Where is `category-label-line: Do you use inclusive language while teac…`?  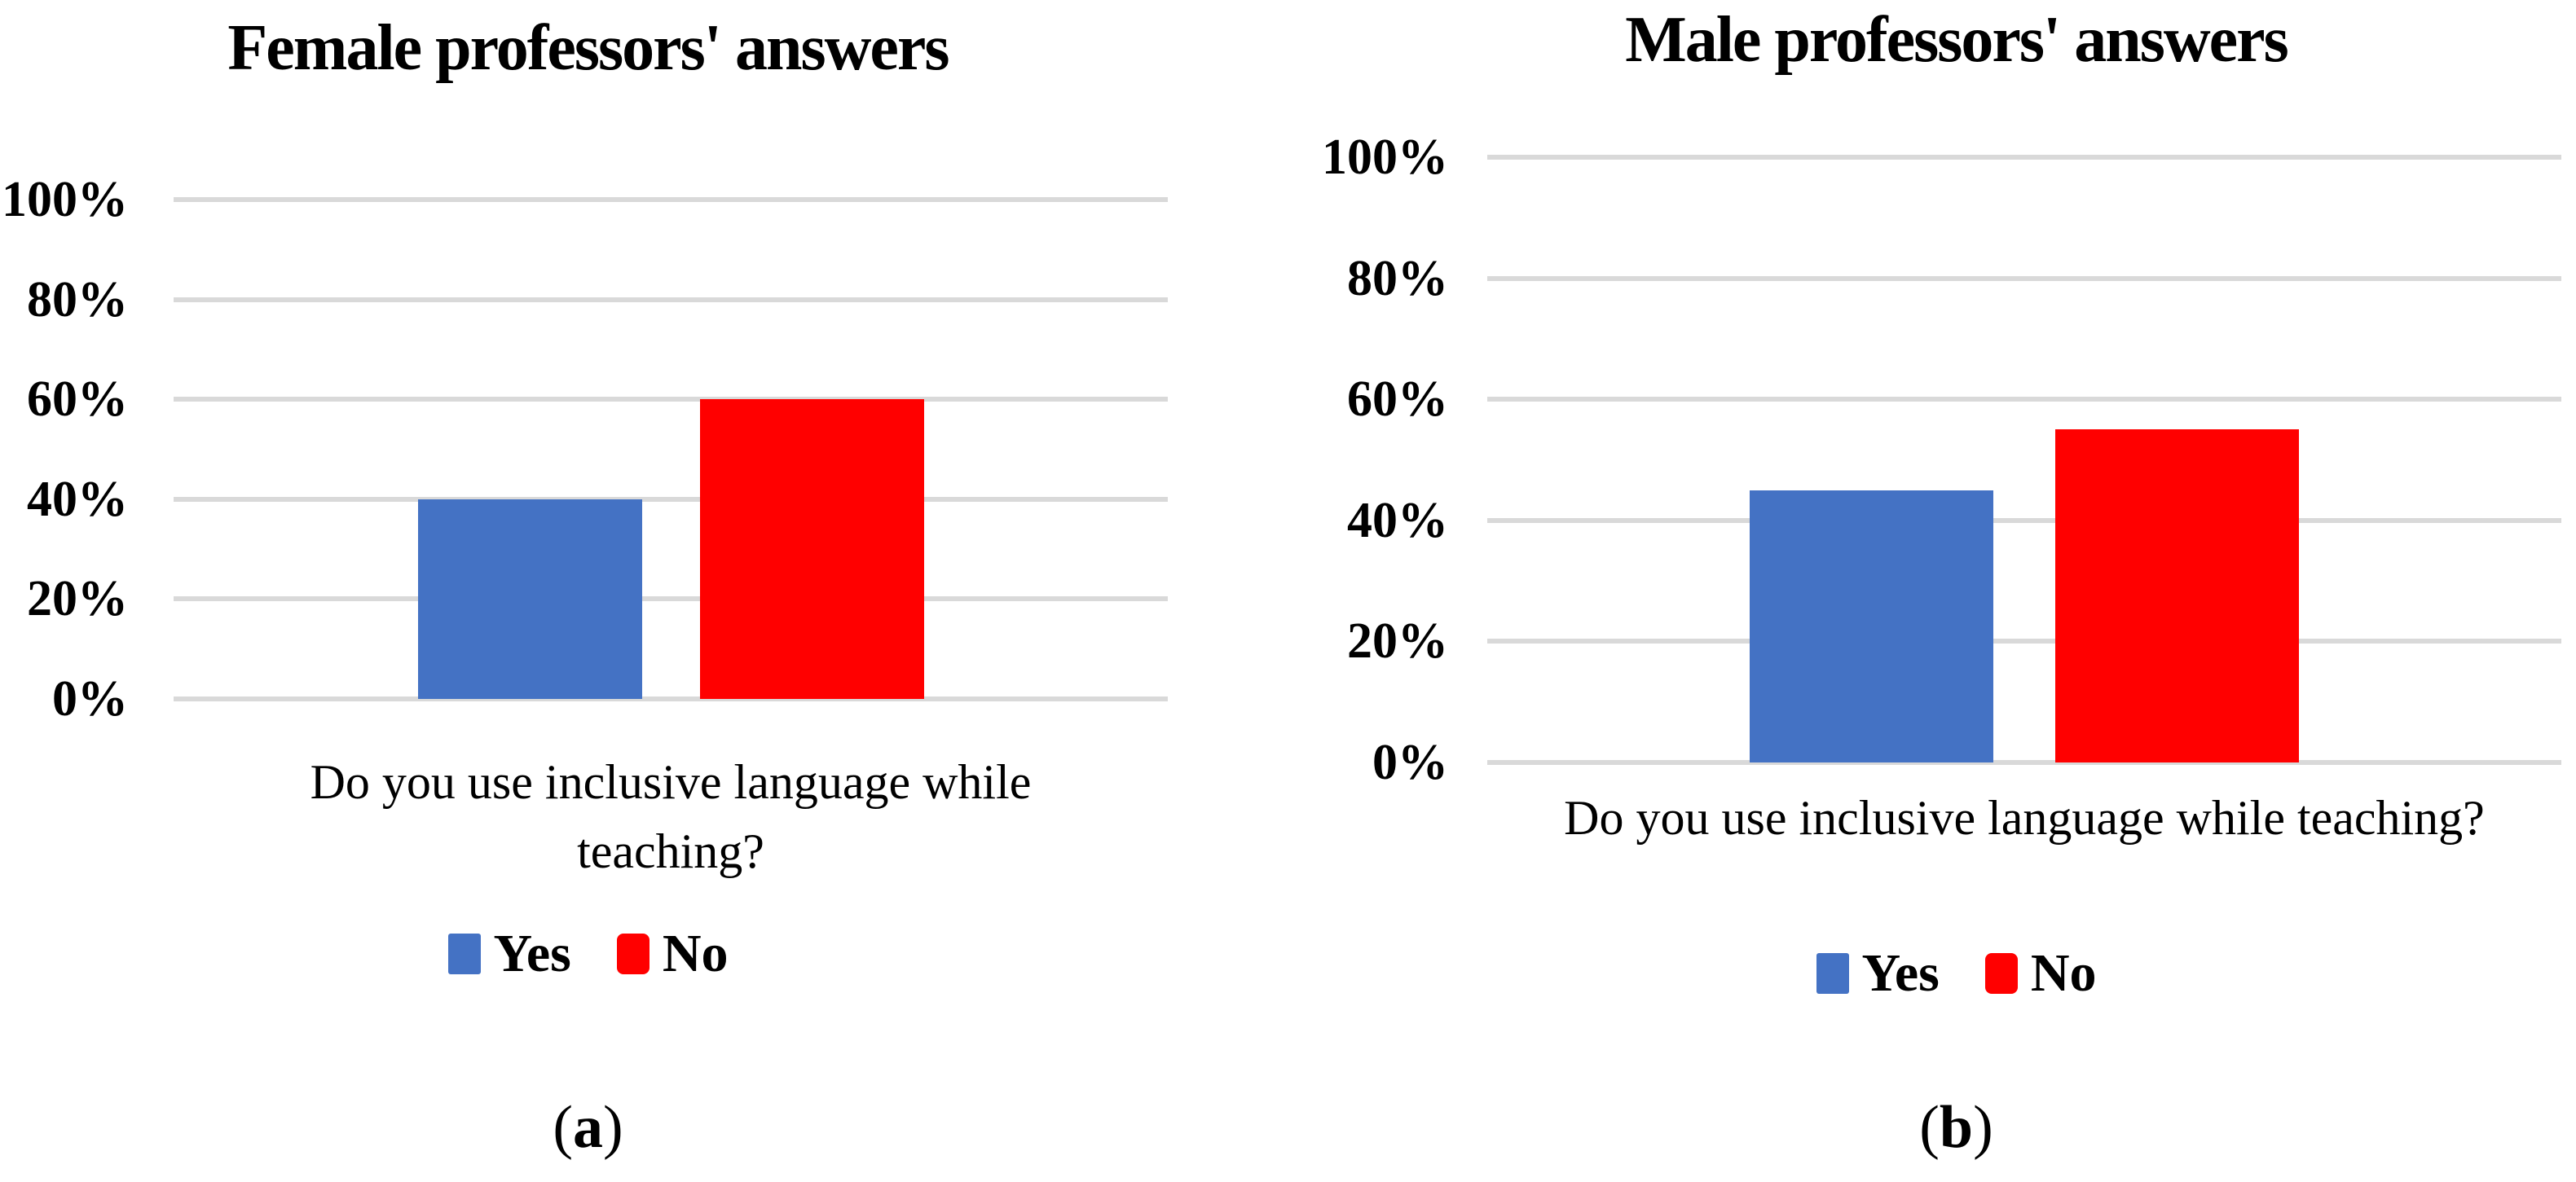 category-label-line: Do you use inclusive language while teac… is located at coordinates (2025, 818).